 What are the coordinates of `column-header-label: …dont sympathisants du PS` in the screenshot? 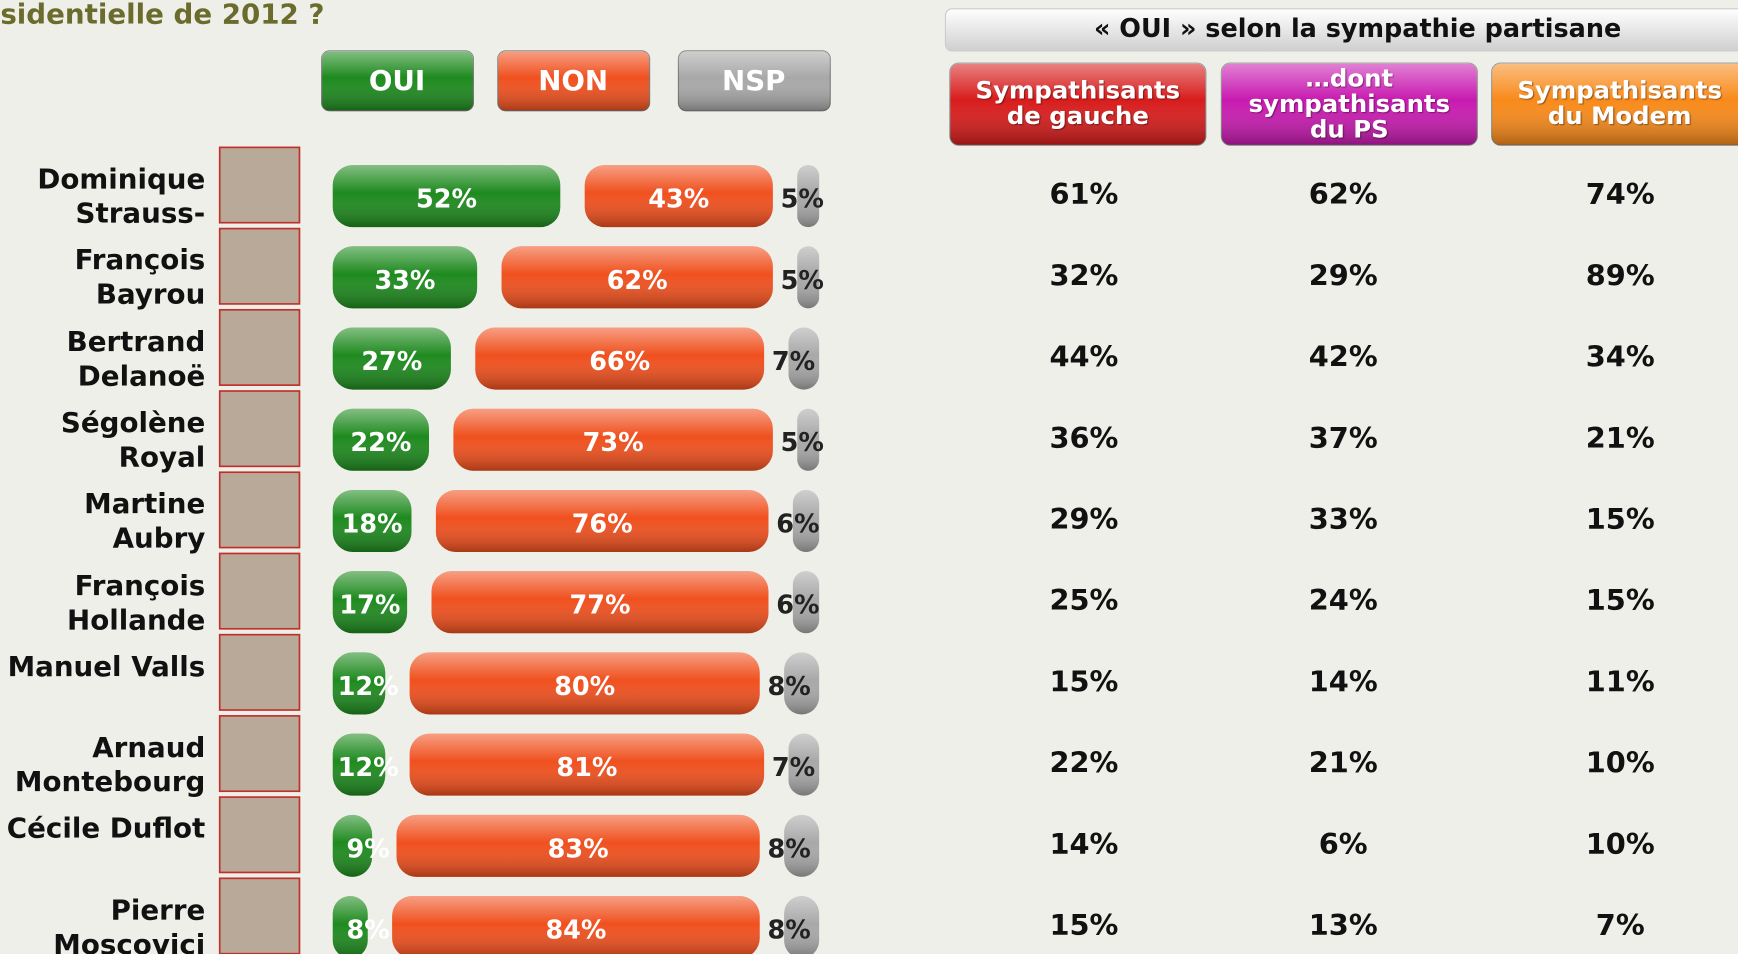 It's located at (1349, 104).